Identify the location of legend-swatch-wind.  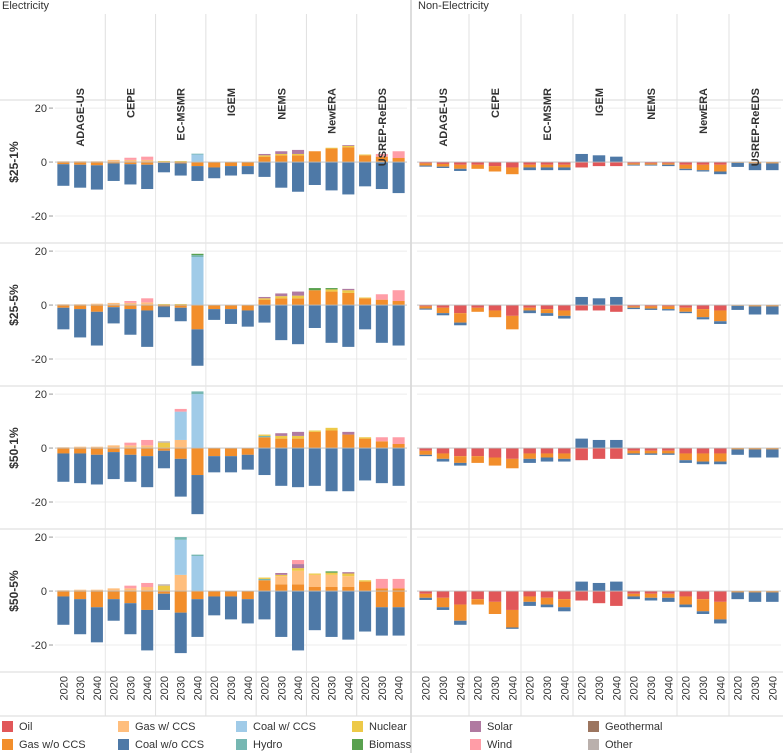
(475, 744).